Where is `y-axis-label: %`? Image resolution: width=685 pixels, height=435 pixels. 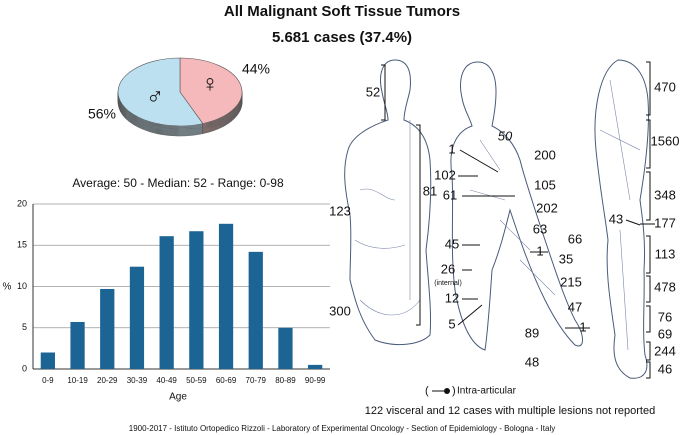 y-axis-label: % is located at coordinates (7, 287).